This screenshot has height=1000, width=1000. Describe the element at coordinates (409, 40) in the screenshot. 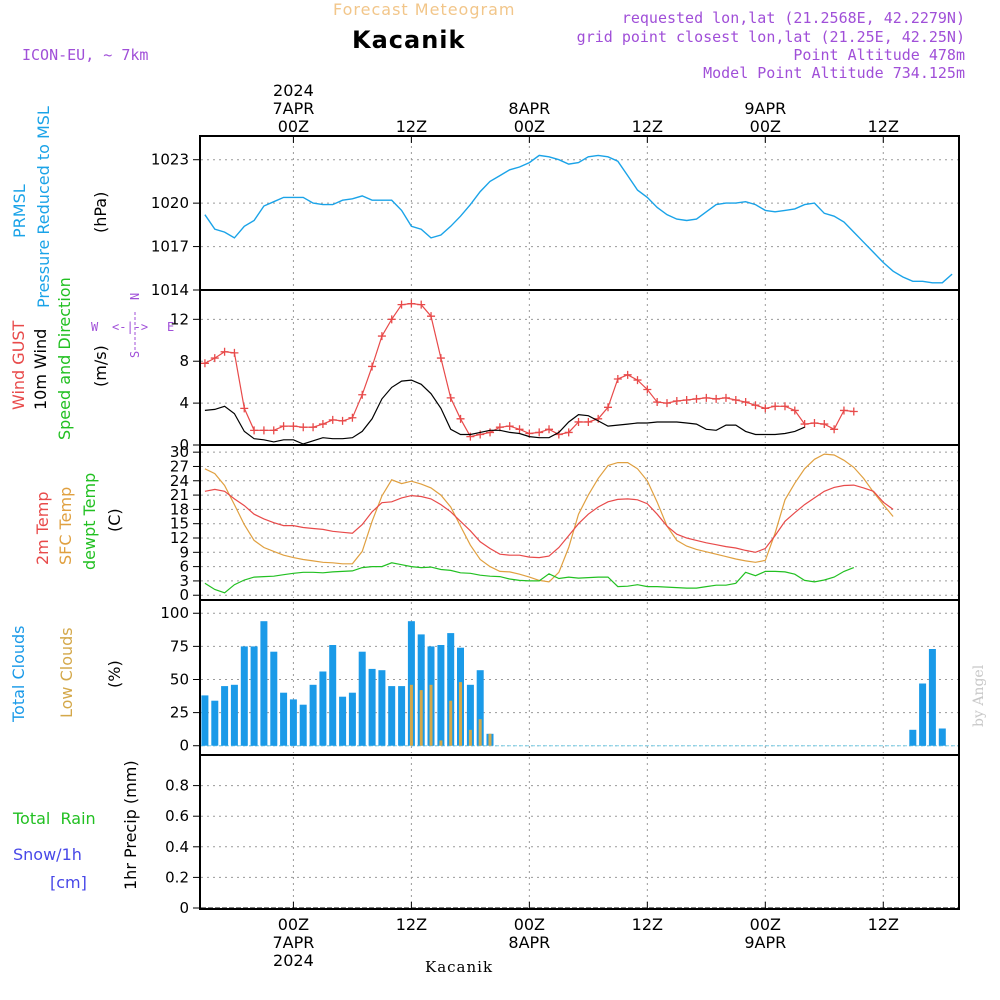

I see `location-title: Kacanik` at that location.